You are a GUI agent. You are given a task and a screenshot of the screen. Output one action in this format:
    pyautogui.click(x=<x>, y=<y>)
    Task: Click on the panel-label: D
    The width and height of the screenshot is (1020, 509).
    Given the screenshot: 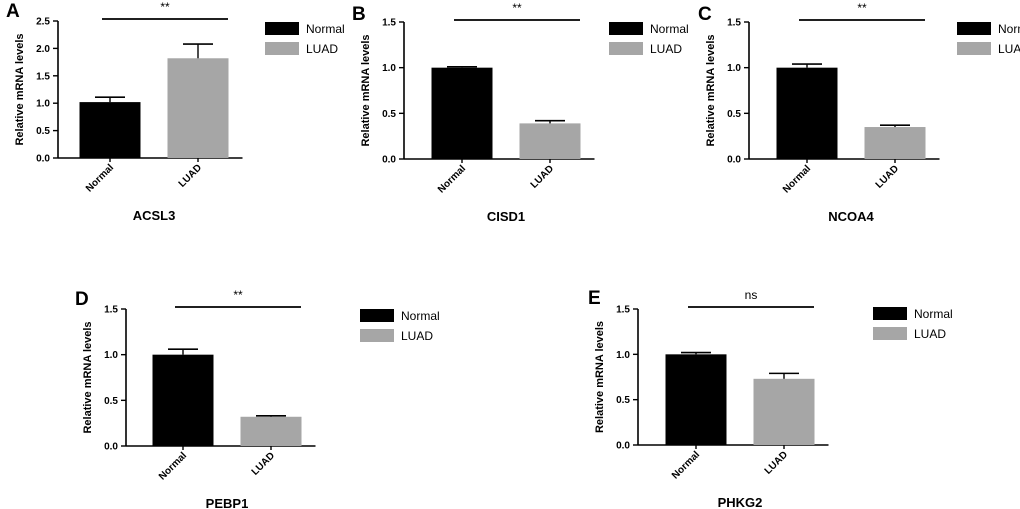 What is the action you would take?
    pyautogui.click(x=82, y=299)
    